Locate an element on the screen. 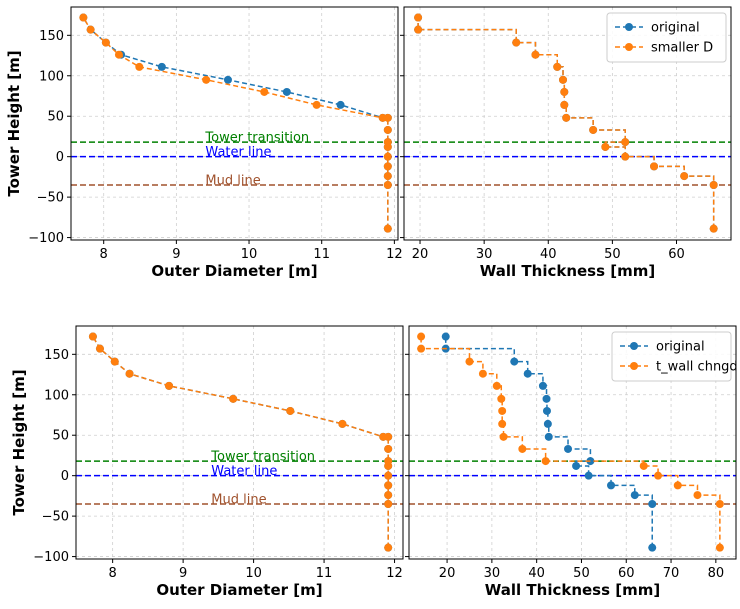 Image resolution: width=740 pixels, height=609 pixels. x-tick-label: 80 is located at coordinates (716, 573).